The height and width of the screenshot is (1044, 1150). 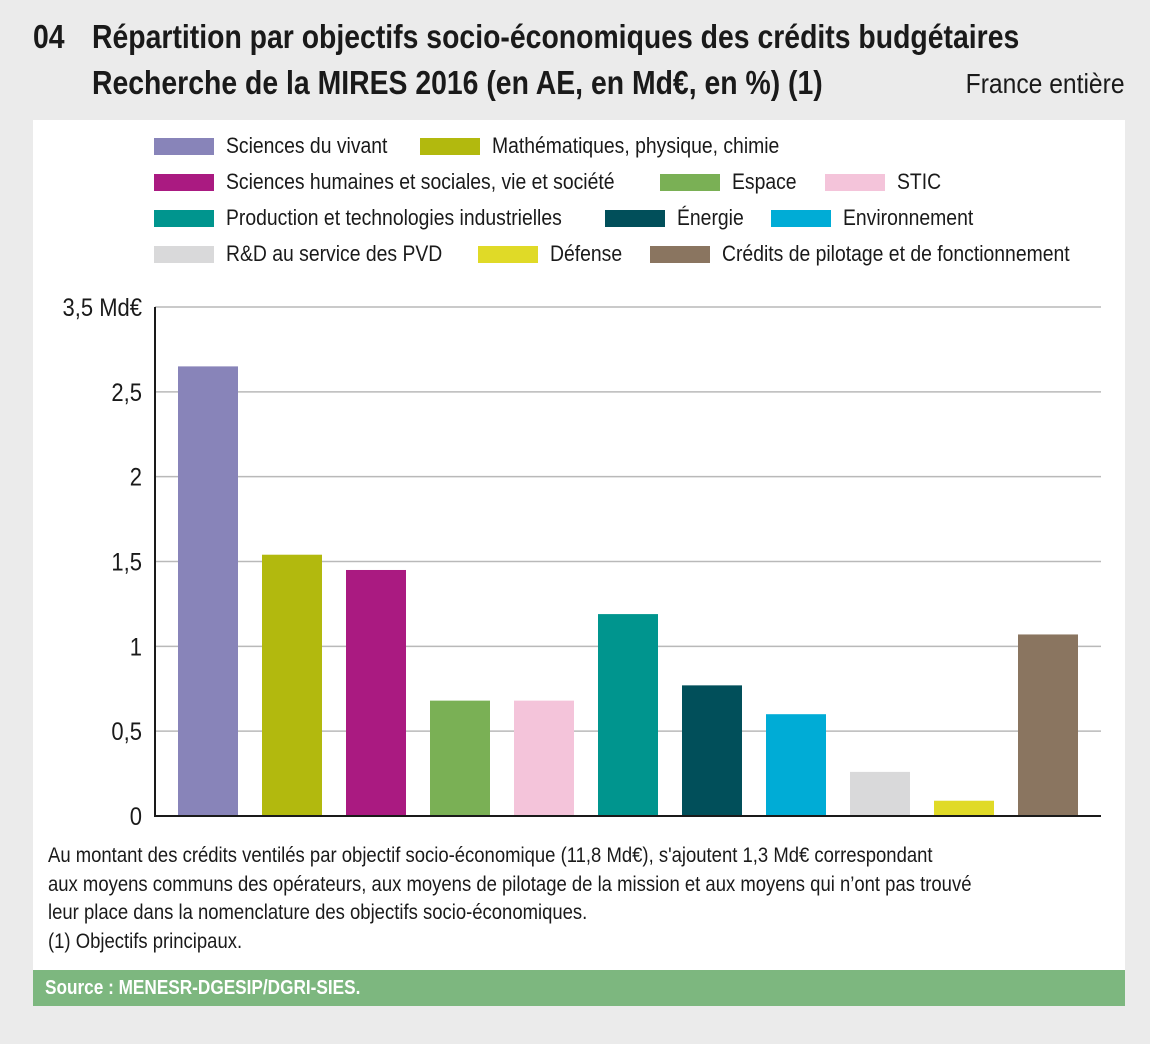 I want to click on y-tick-label: 2,5, so click(x=126, y=393).